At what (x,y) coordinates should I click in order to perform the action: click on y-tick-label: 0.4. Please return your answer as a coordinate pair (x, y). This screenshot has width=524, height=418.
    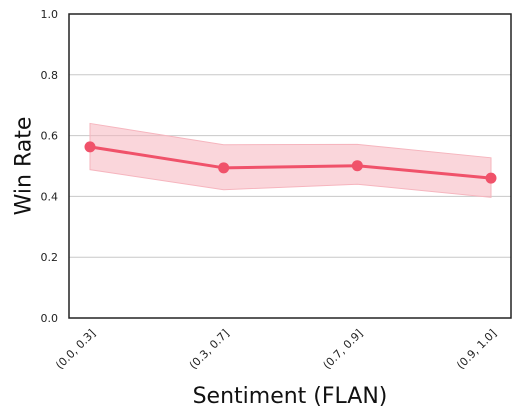
    Looking at the image, I should click on (50, 196).